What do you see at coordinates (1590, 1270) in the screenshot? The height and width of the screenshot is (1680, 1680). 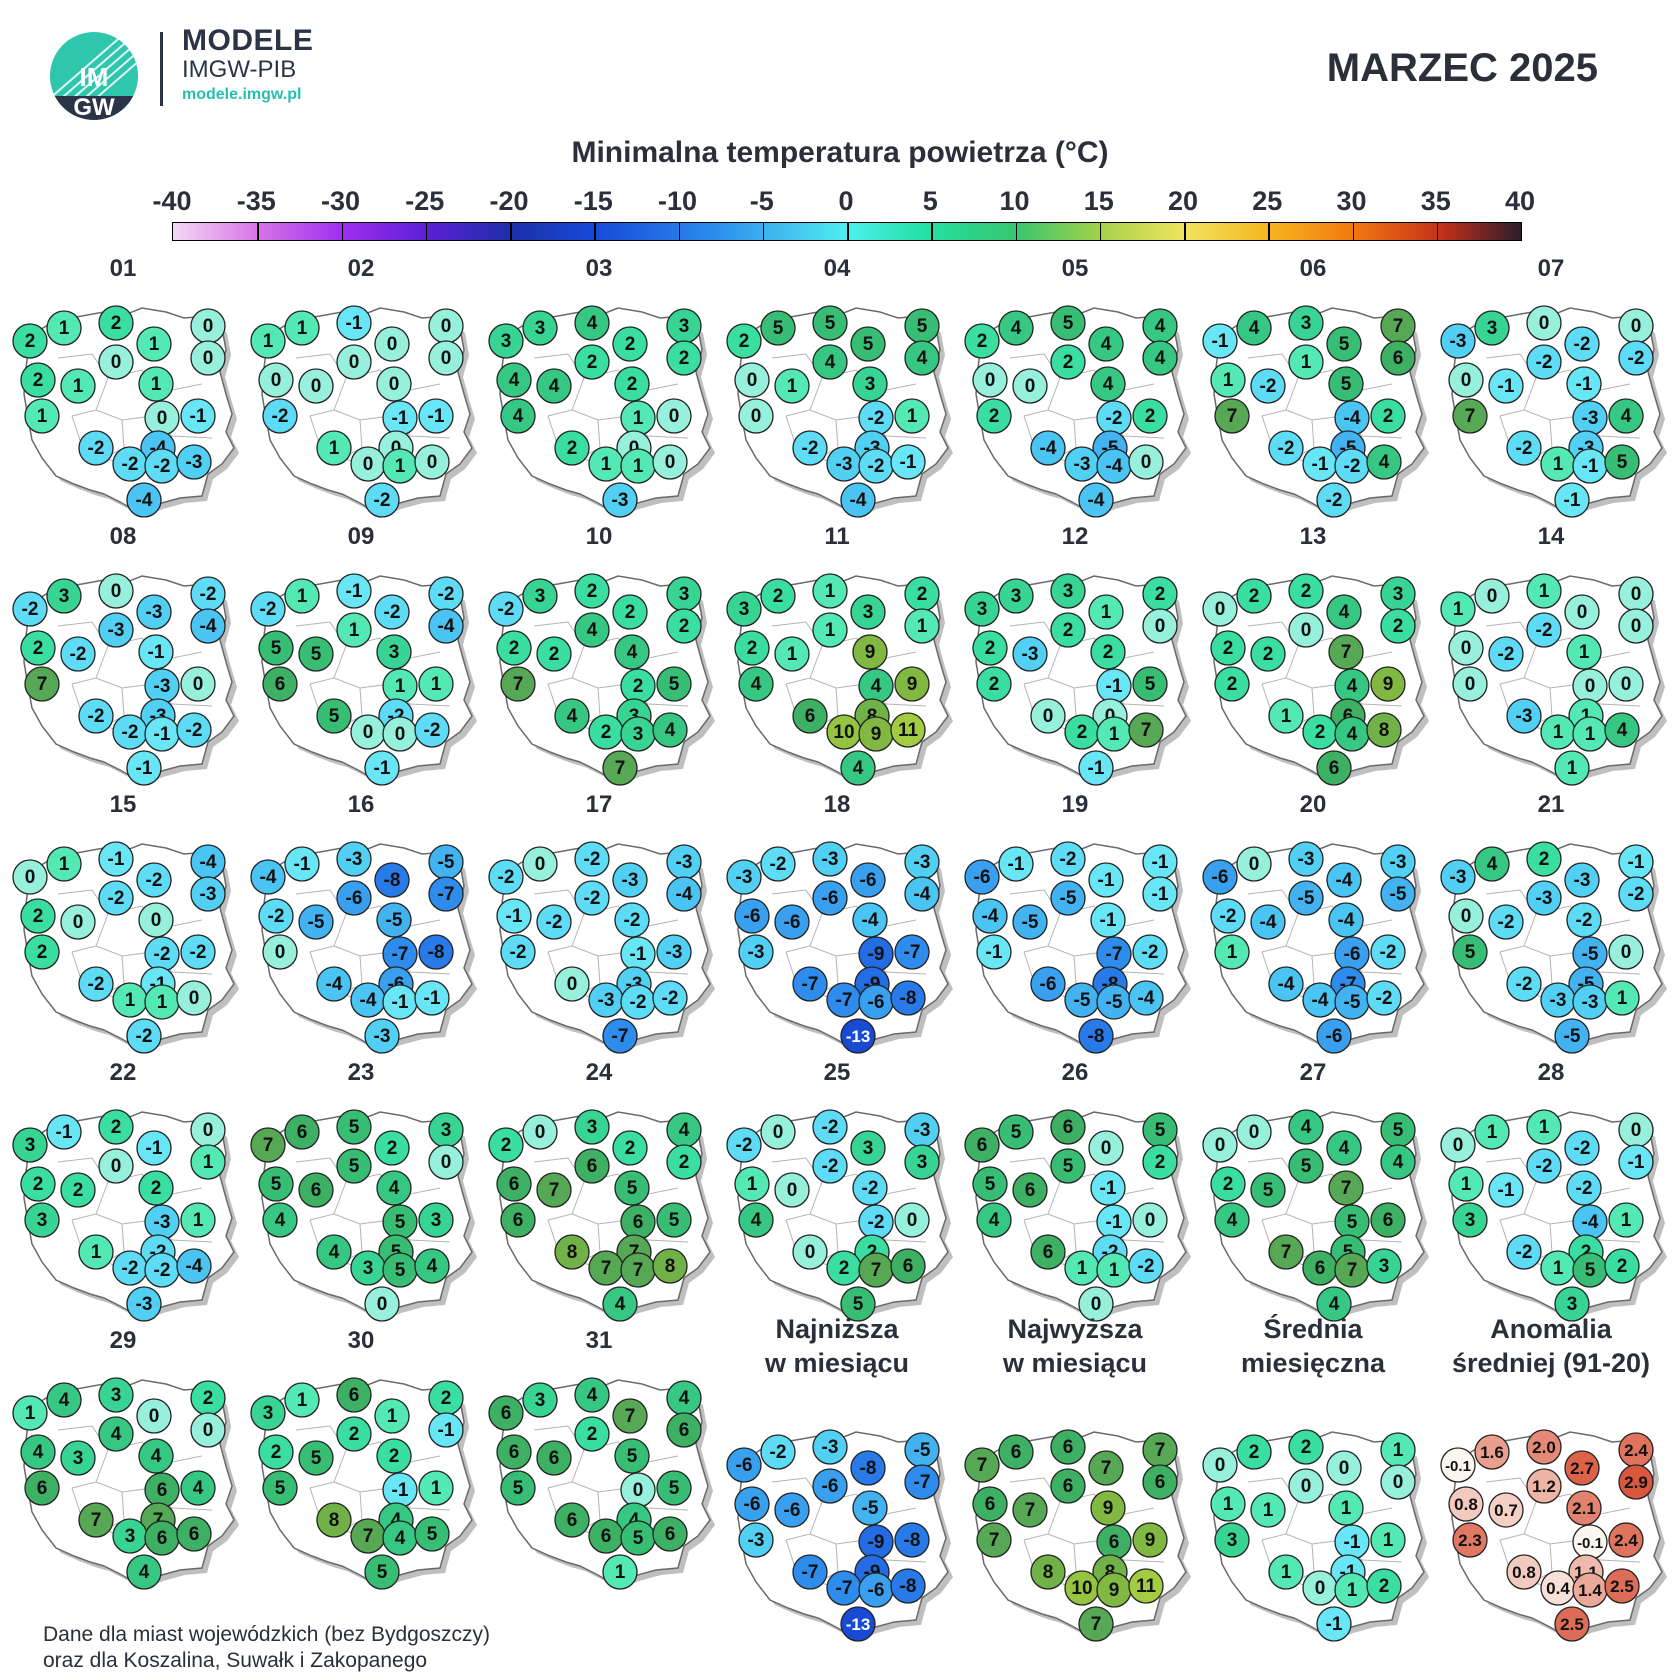 I see `city-value: 5` at bounding box center [1590, 1270].